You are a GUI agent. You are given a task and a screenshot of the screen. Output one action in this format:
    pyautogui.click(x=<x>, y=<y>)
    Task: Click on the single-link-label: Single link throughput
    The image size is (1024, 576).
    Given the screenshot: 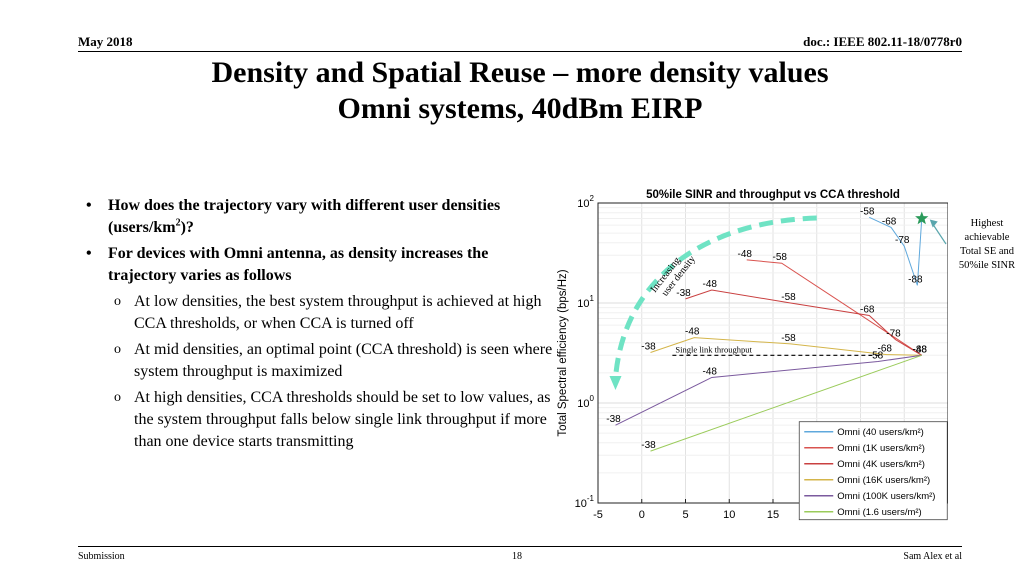 What is the action you would take?
    pyautogui.click(x=713, y=349)
    